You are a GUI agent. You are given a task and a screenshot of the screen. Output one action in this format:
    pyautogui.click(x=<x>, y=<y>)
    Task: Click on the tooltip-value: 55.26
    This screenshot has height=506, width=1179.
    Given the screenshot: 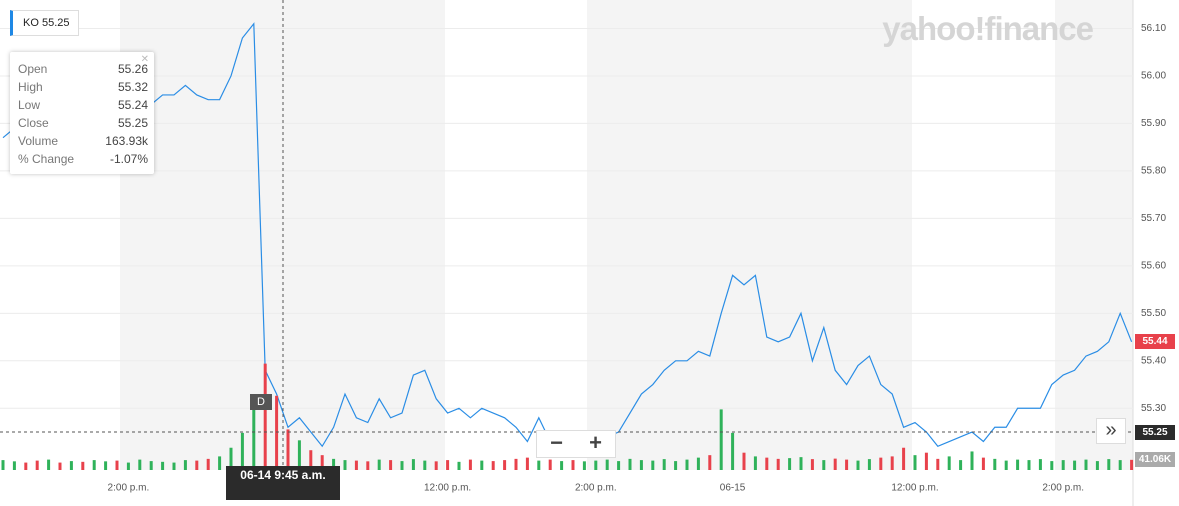 What is the action you would take?
    pyautogui.click(x=132, y=69)
    